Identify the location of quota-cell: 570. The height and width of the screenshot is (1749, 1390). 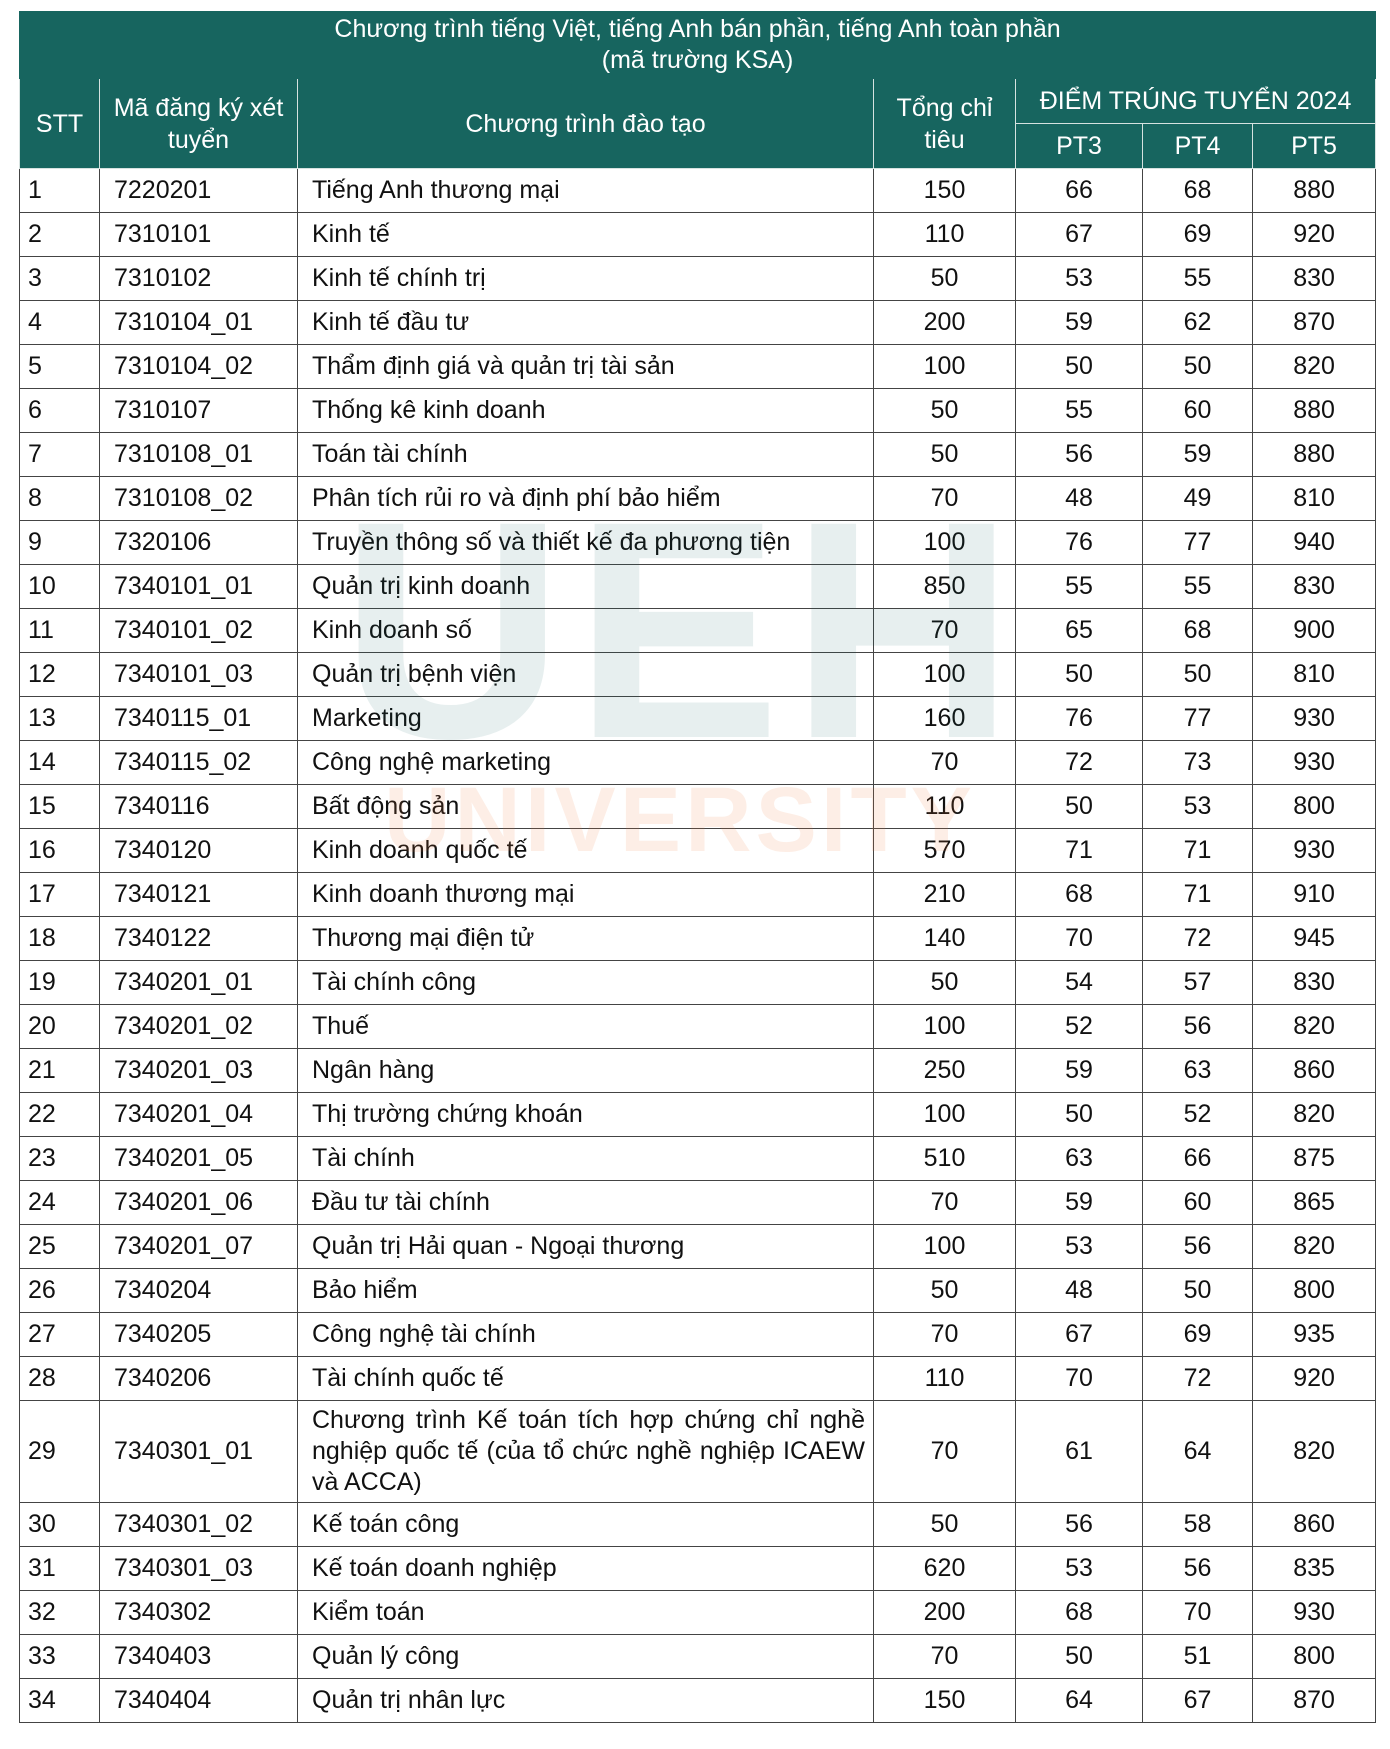
(944, 850).